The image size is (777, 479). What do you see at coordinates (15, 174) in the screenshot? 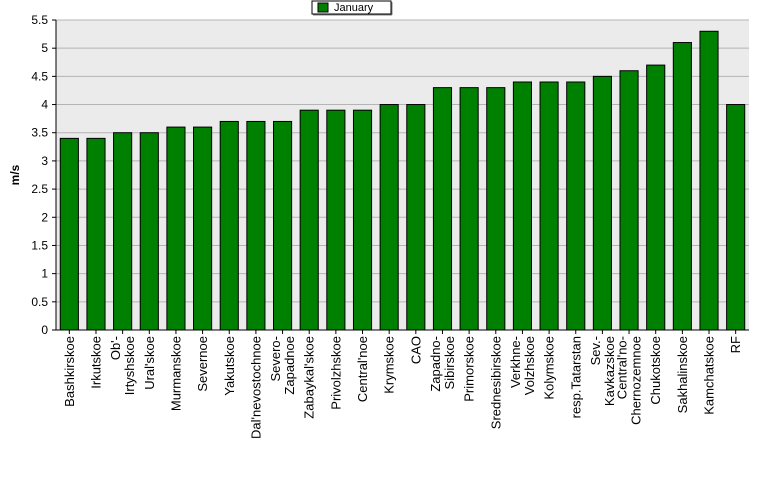
I see `y-axis-title: m/s` at bounding box center [15, 174].